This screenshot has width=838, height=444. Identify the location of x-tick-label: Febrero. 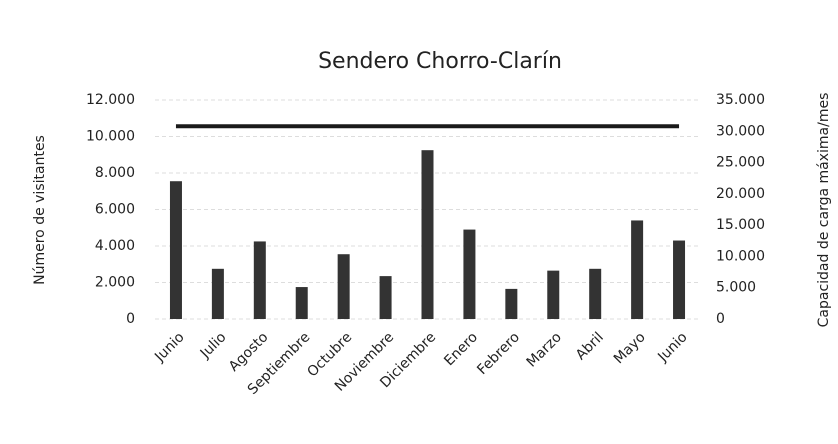
(498, 353).